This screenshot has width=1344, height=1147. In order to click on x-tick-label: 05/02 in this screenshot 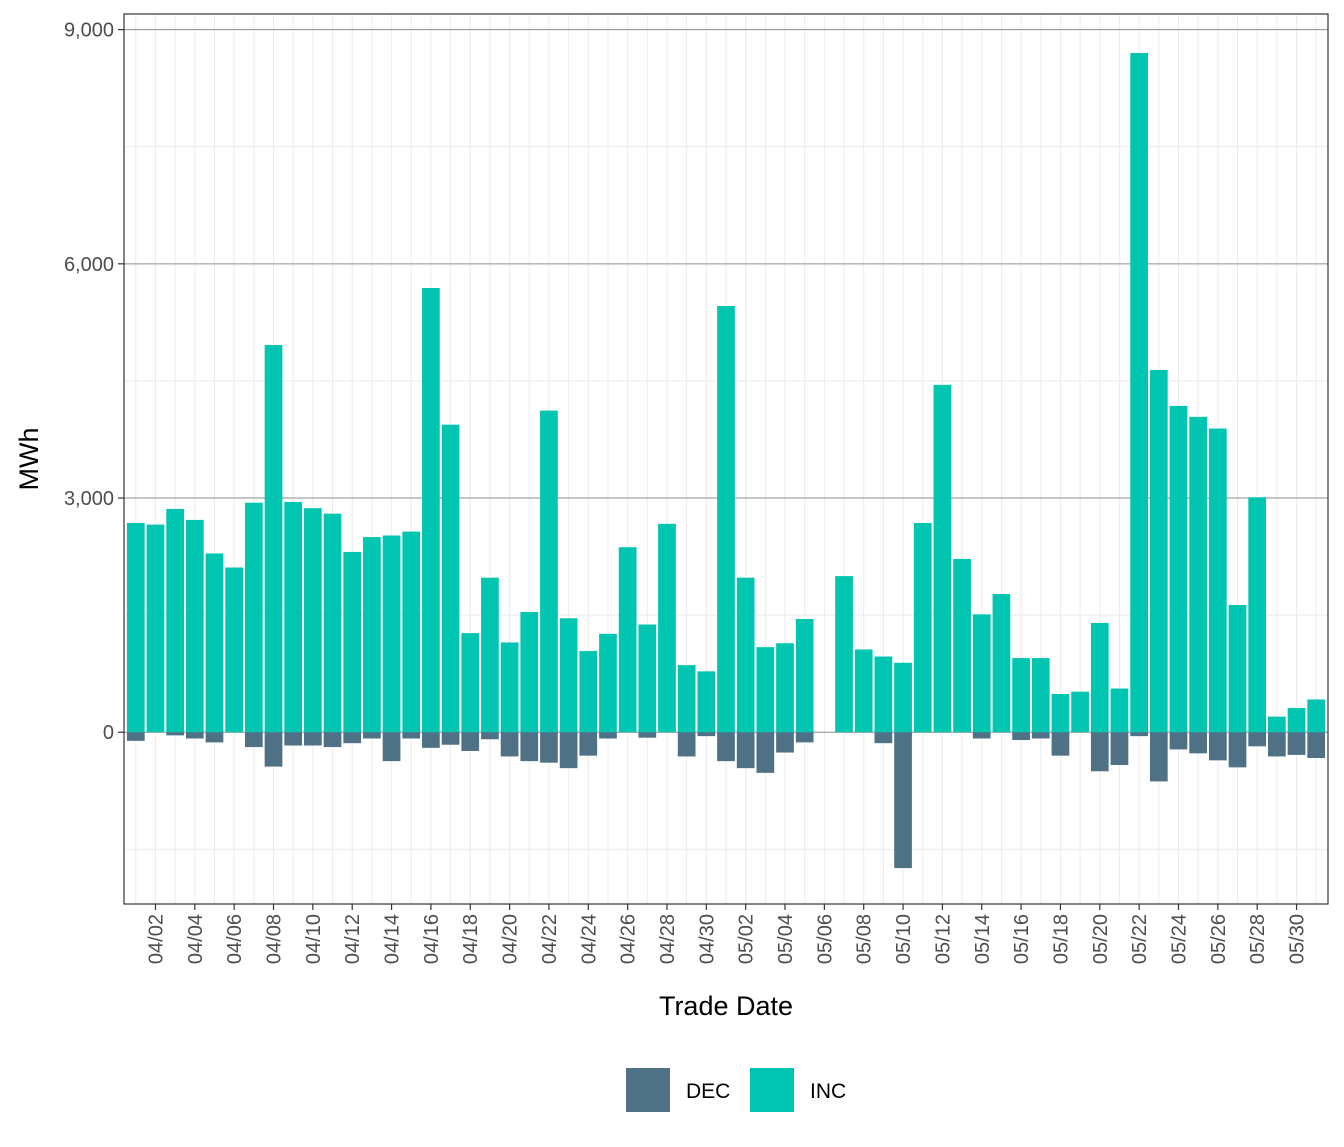, I will do `click(747, 939)`.